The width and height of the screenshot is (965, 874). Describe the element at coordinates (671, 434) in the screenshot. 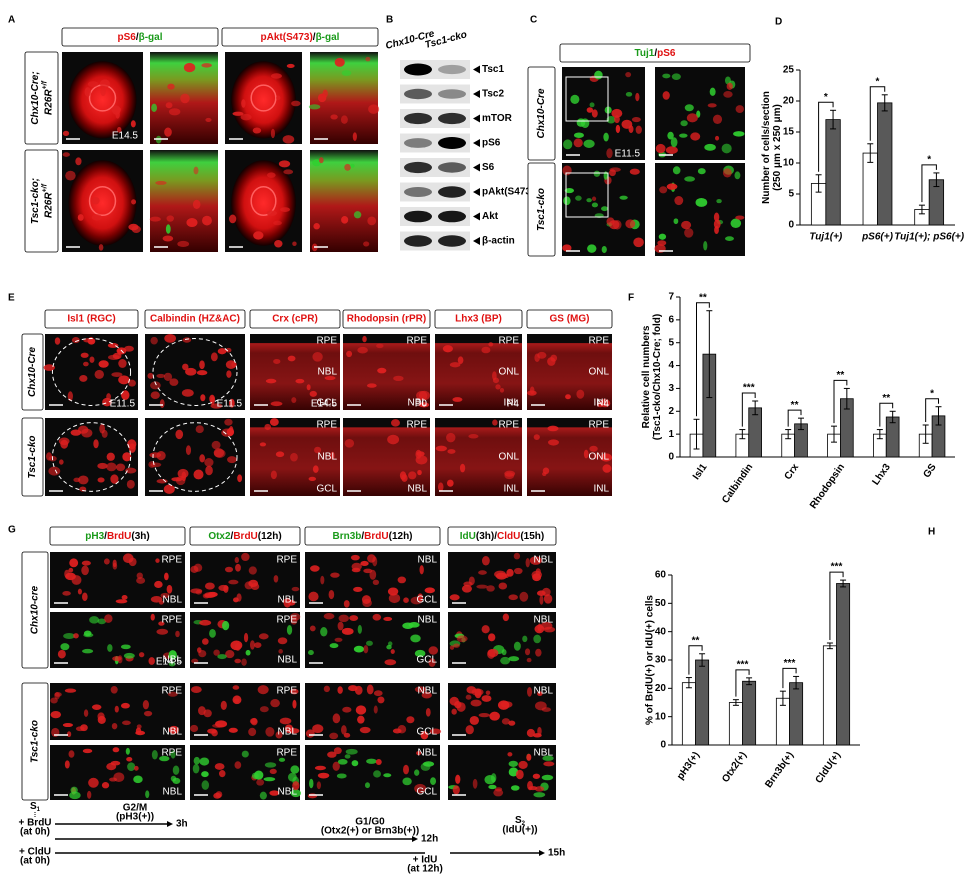

I see `y-tick-label: 1` at that location.